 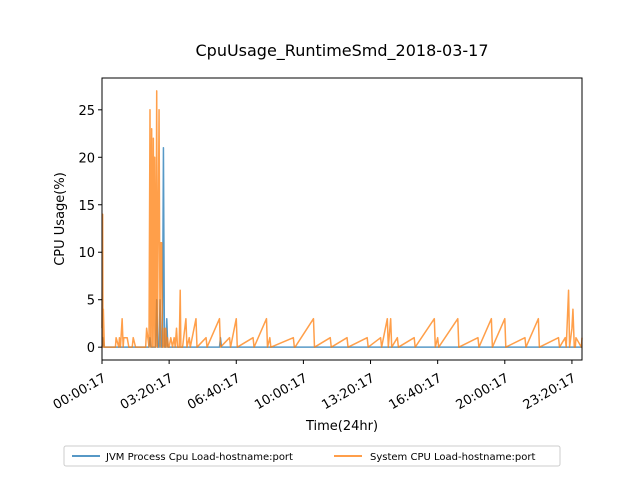 What do you see at coordinates (341, 51) in the screenshot?
I see `chart-title: CpuUsage_RuntimeSmd_2018-03-17` at bounding box center [341, 51].